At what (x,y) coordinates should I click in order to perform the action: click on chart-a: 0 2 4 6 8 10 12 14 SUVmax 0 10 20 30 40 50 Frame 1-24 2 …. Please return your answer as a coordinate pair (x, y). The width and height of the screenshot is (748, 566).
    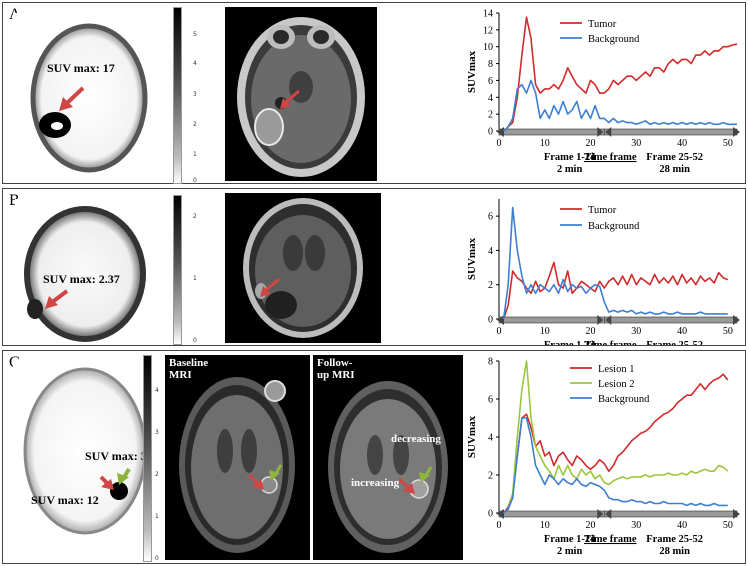
    Looking at the image, I should click on (605, 94).